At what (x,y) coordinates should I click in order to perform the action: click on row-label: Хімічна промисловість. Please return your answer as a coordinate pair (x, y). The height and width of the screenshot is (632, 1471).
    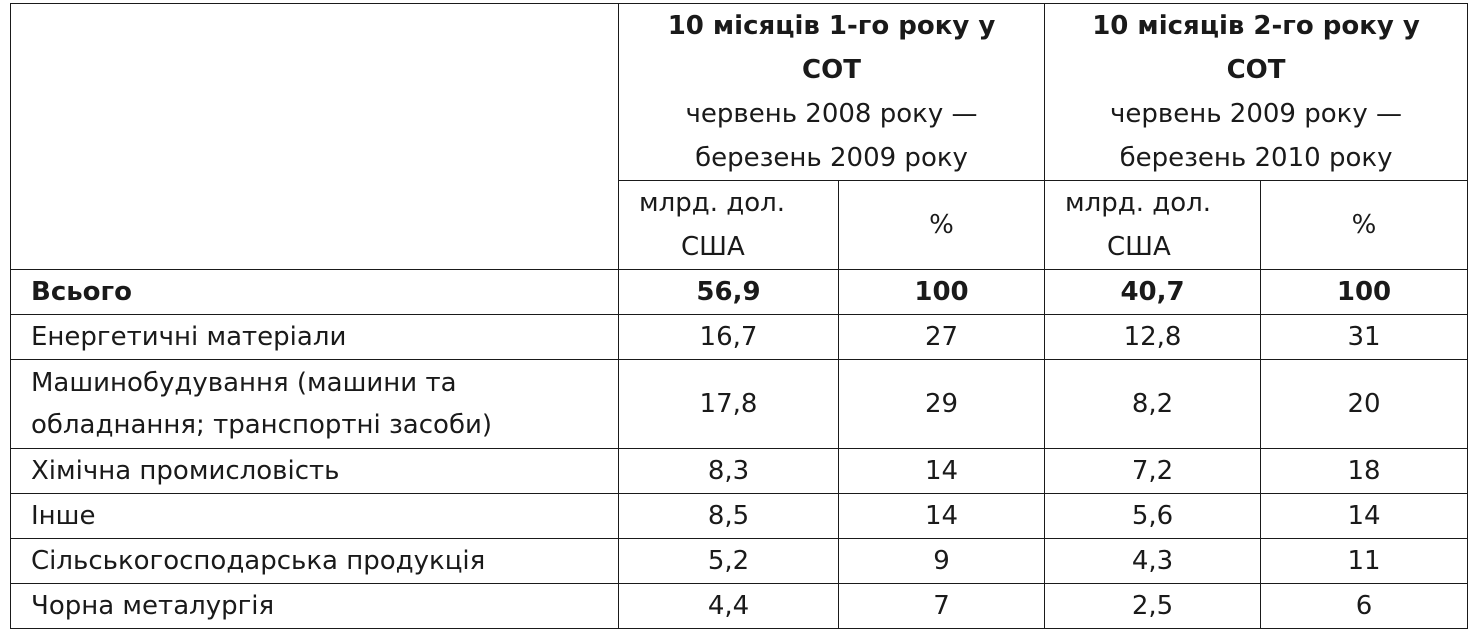
    Looking at the image, I should click on (314, 471).